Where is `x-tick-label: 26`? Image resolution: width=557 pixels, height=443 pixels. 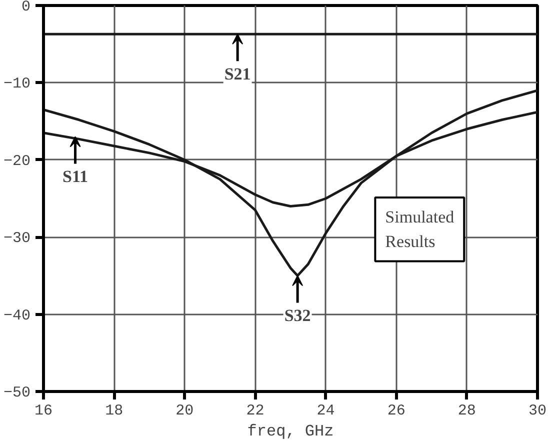
x-tick-label: 26 is located at coordinates (396, 411).